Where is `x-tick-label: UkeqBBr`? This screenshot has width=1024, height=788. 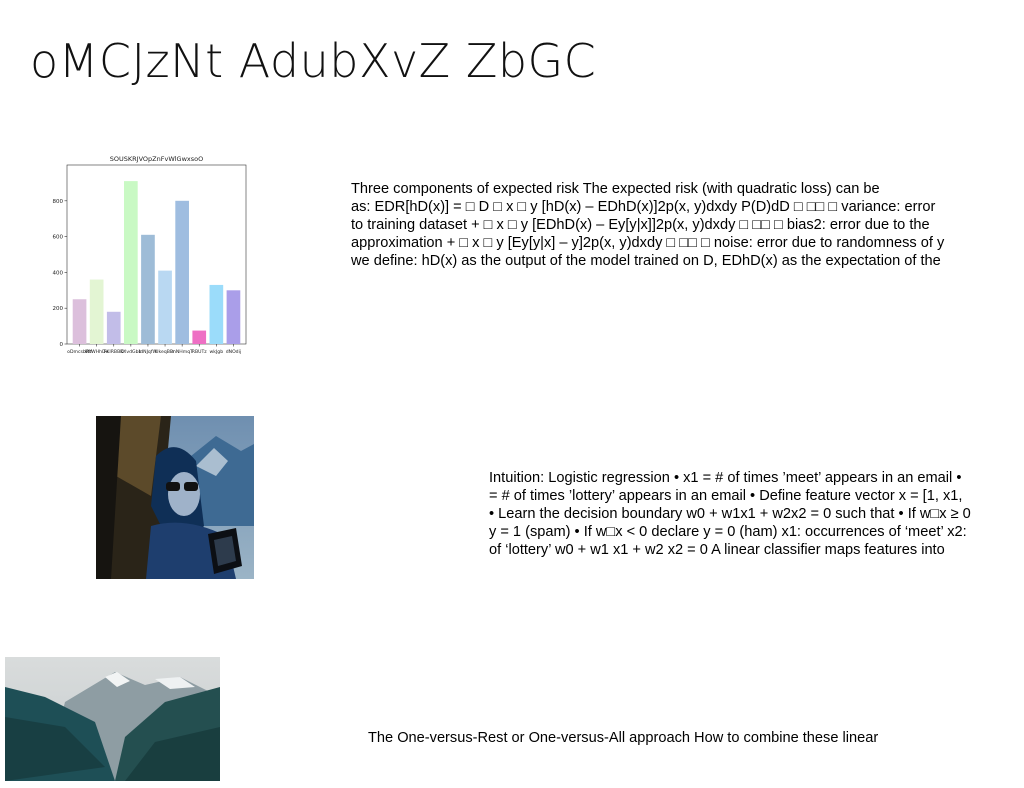 x-tick-label: UkeqBBr is located at coordinates (165, 352).